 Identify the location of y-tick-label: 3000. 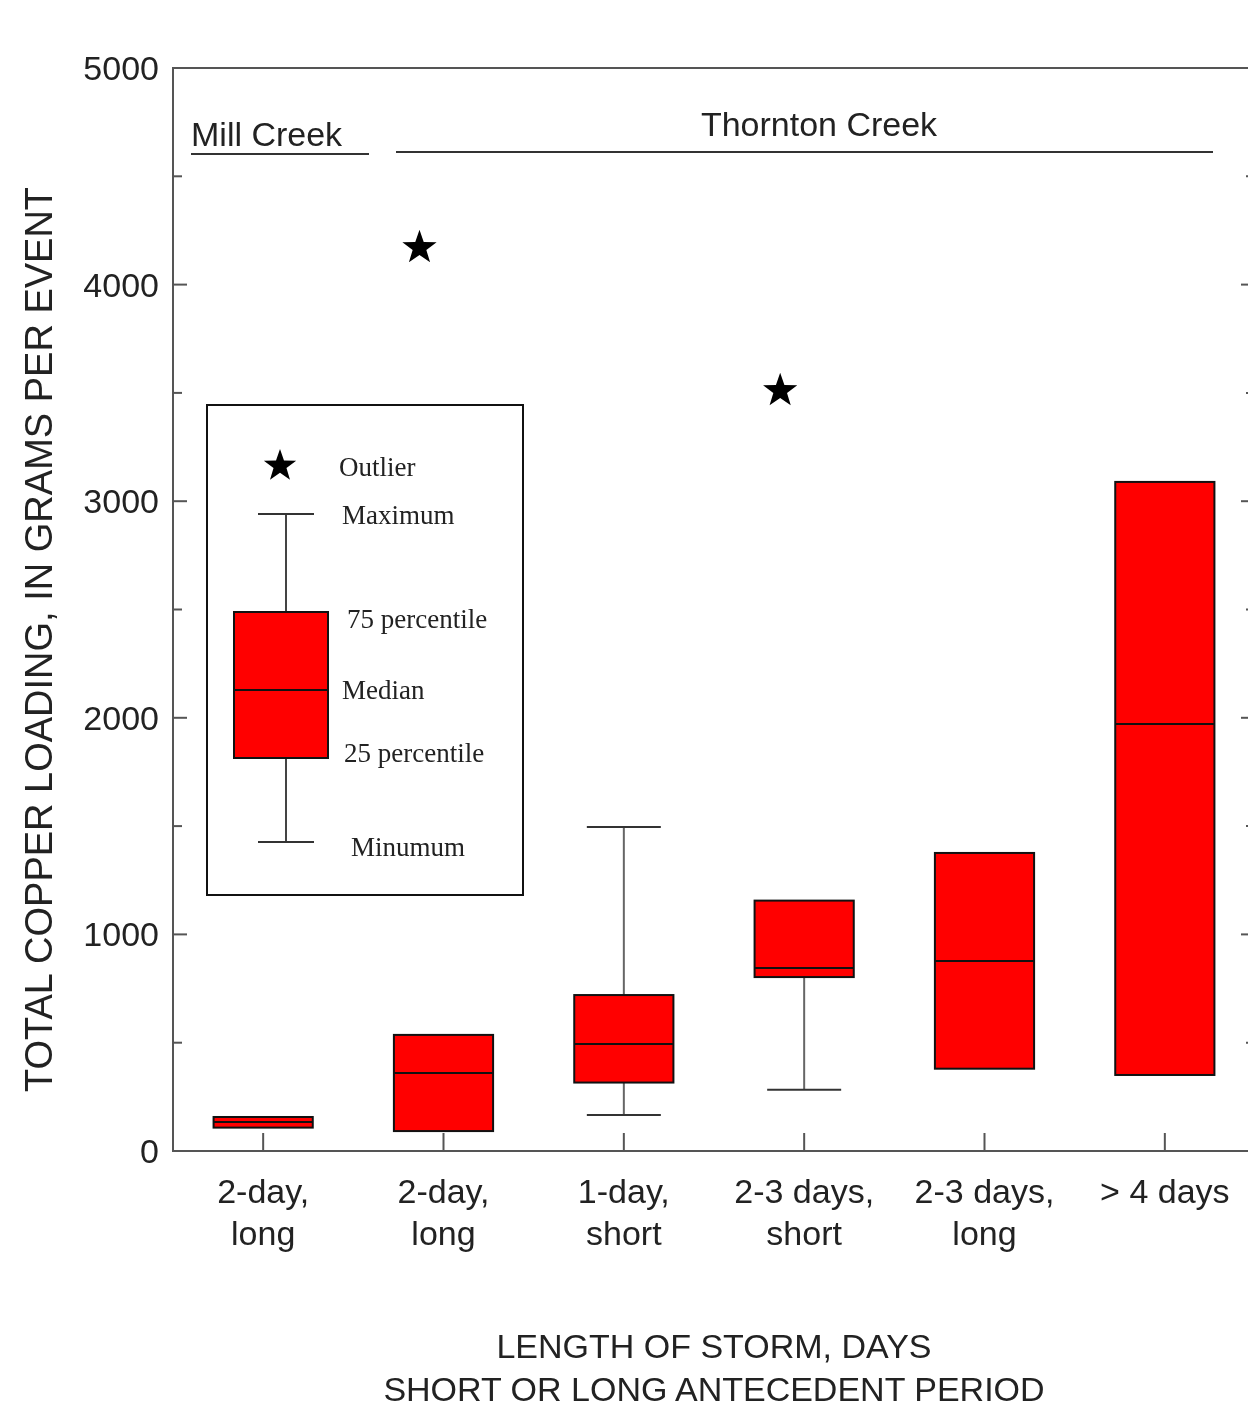
(121, 501).